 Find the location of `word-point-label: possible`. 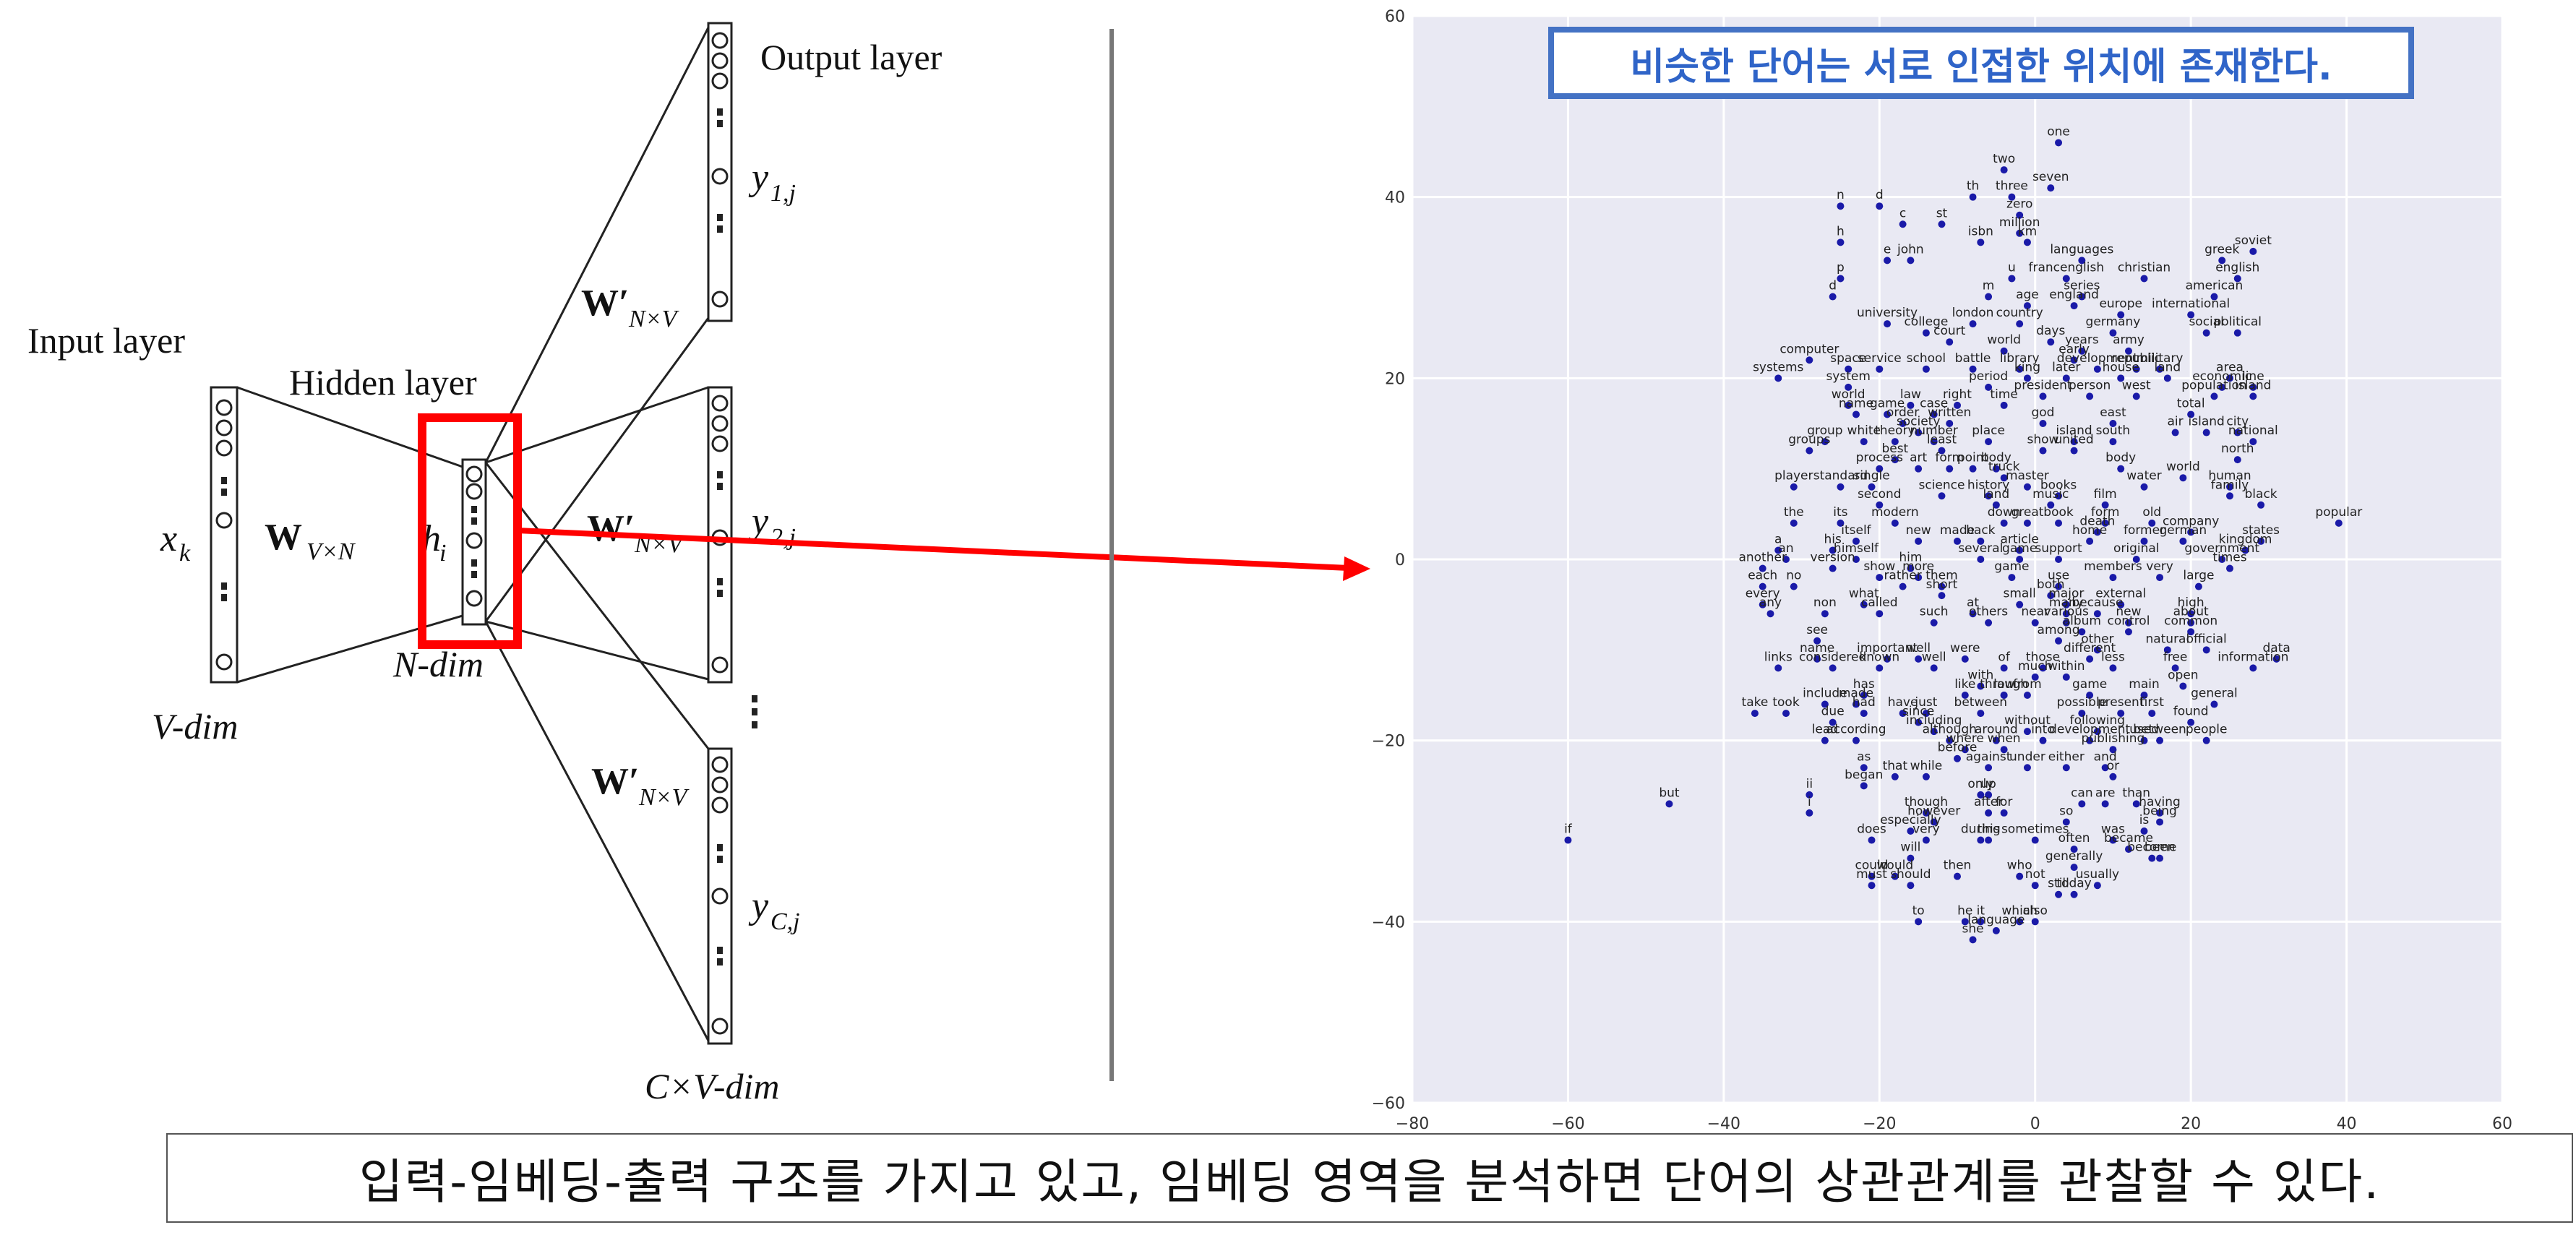

word-point-label: possible is located at coordinates (2082, 702).